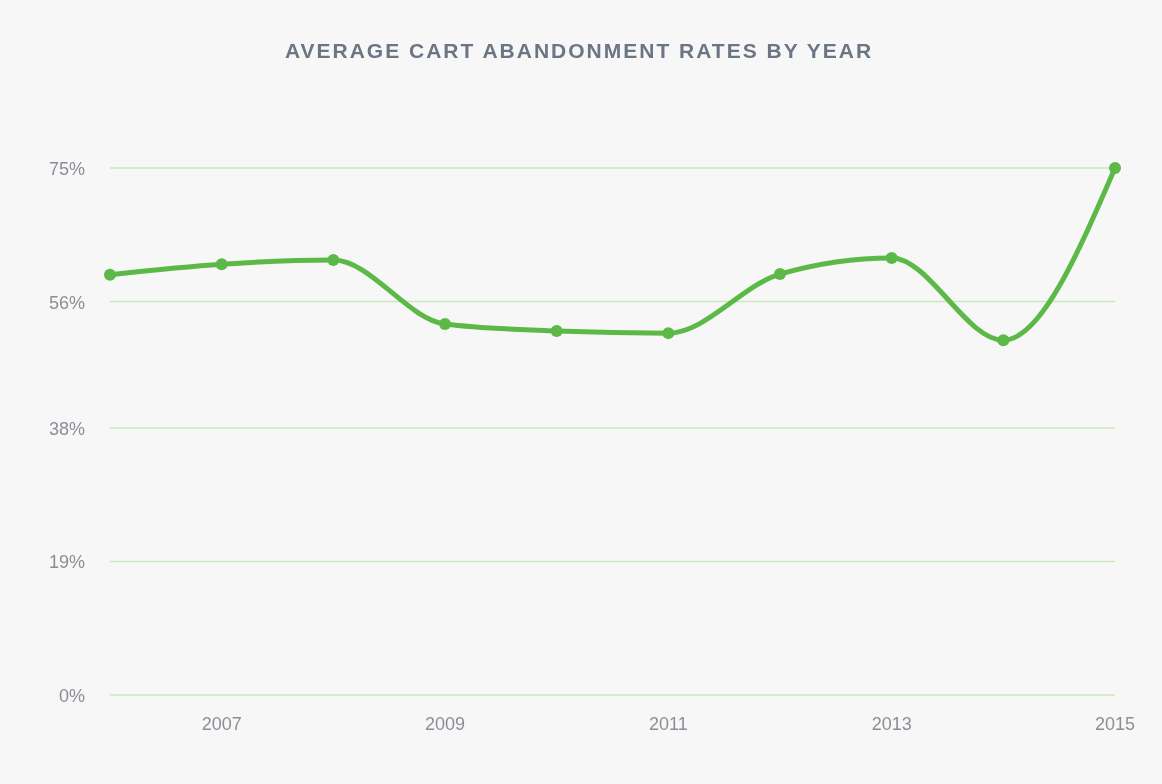 Image resolution: width=1162 pixels, height=784 pixels. Describe the element at coordinates (71, 696) in the screenshot. I see `y-tick-label: 0%` at that location.